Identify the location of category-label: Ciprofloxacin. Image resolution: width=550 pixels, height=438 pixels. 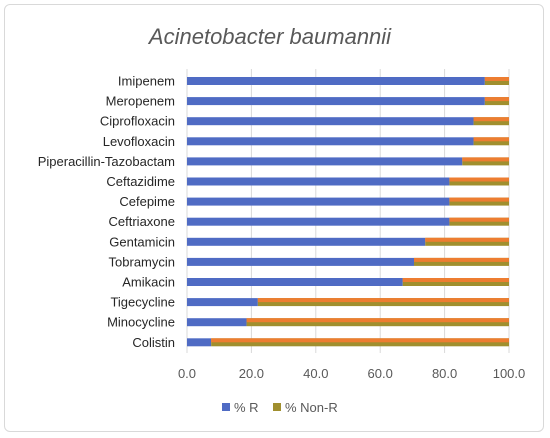
(137, 121).